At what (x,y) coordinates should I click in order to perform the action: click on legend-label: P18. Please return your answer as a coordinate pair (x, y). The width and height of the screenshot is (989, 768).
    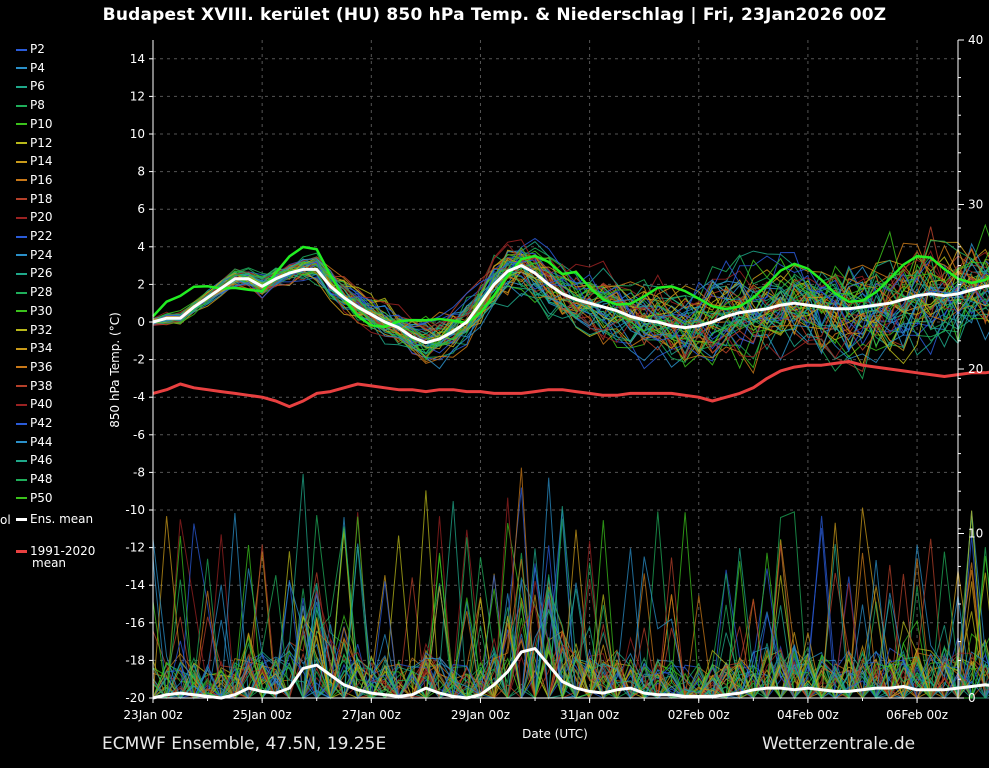
    Looking at the image, I should click on (41, 198).